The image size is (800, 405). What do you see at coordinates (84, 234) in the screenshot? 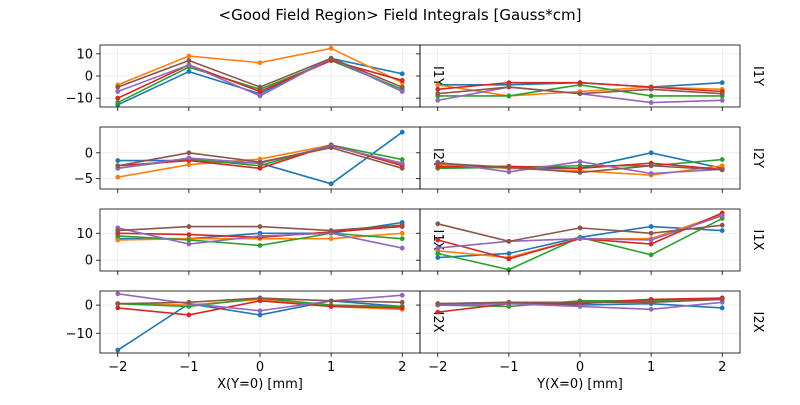
I see `y-tick-label: 10` at bounding box center [84, 234].